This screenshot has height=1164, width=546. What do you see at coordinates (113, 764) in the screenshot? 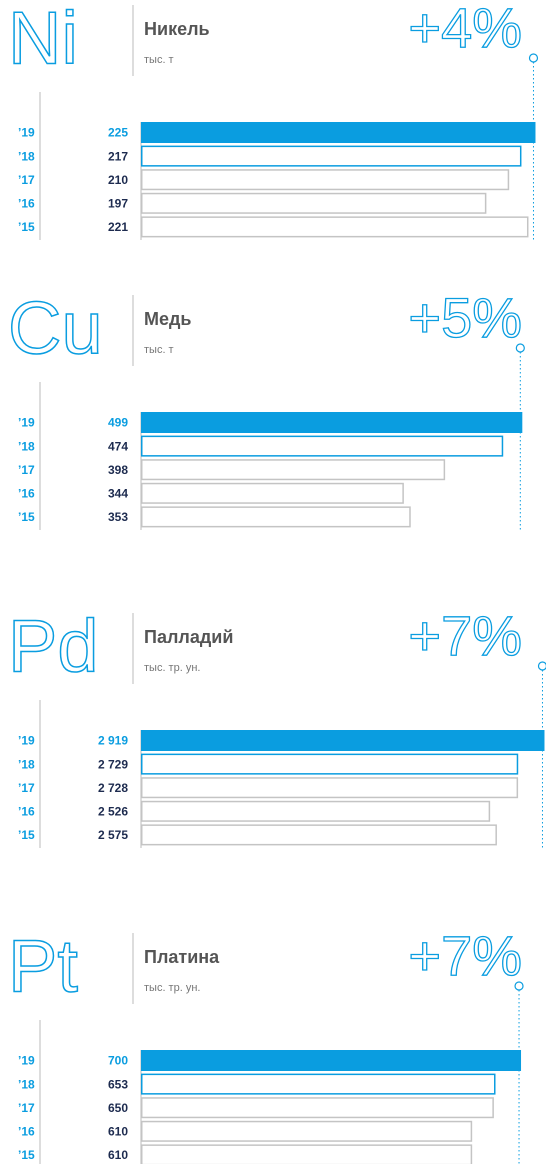
I see `value-label: 2 729` at bounding box center [113, 764].